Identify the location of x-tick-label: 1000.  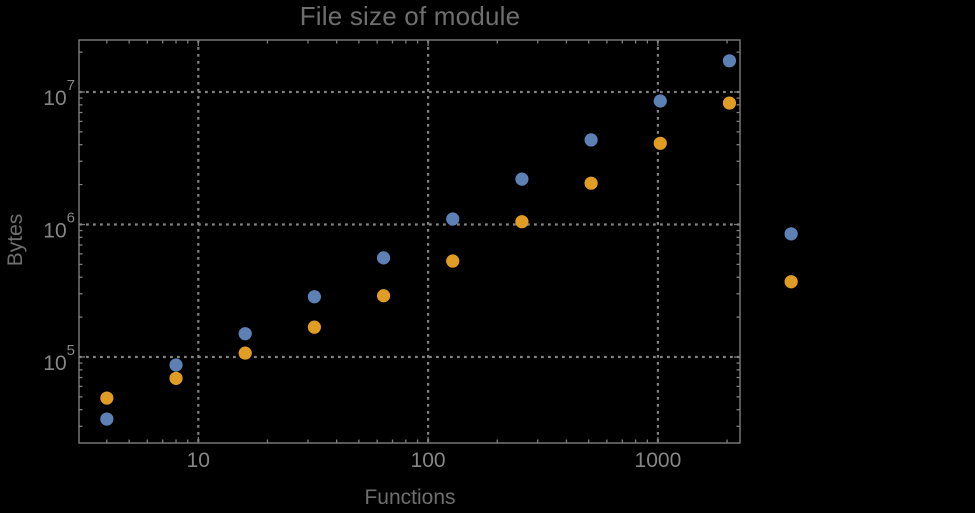
(658, 460).